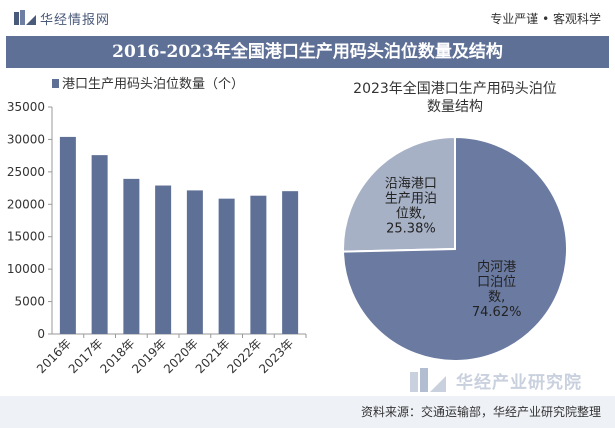 The image size is (615, 428). Describe the element at coordinates (86, 356) in the screenshot. I see `x-tick-label: 2017年` at that location.